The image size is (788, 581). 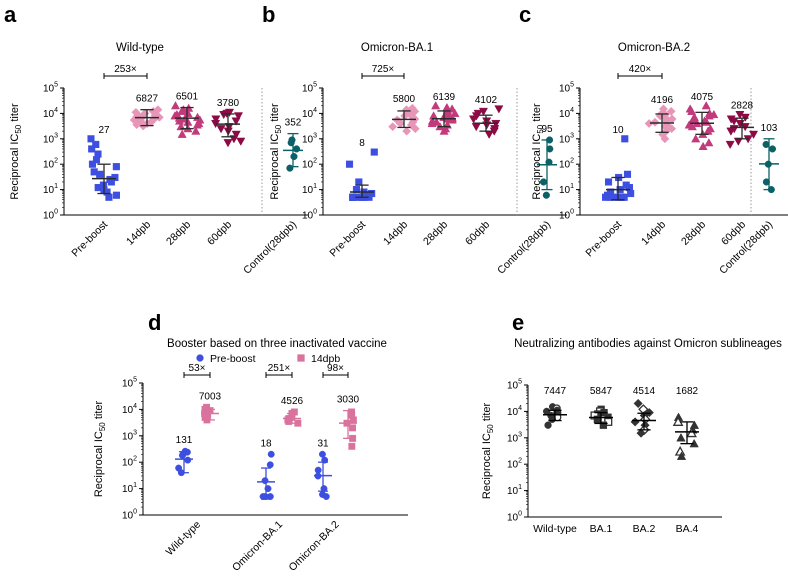 I want to click on panel-title: Omicron-BA.1, so click(x=397, y=48).